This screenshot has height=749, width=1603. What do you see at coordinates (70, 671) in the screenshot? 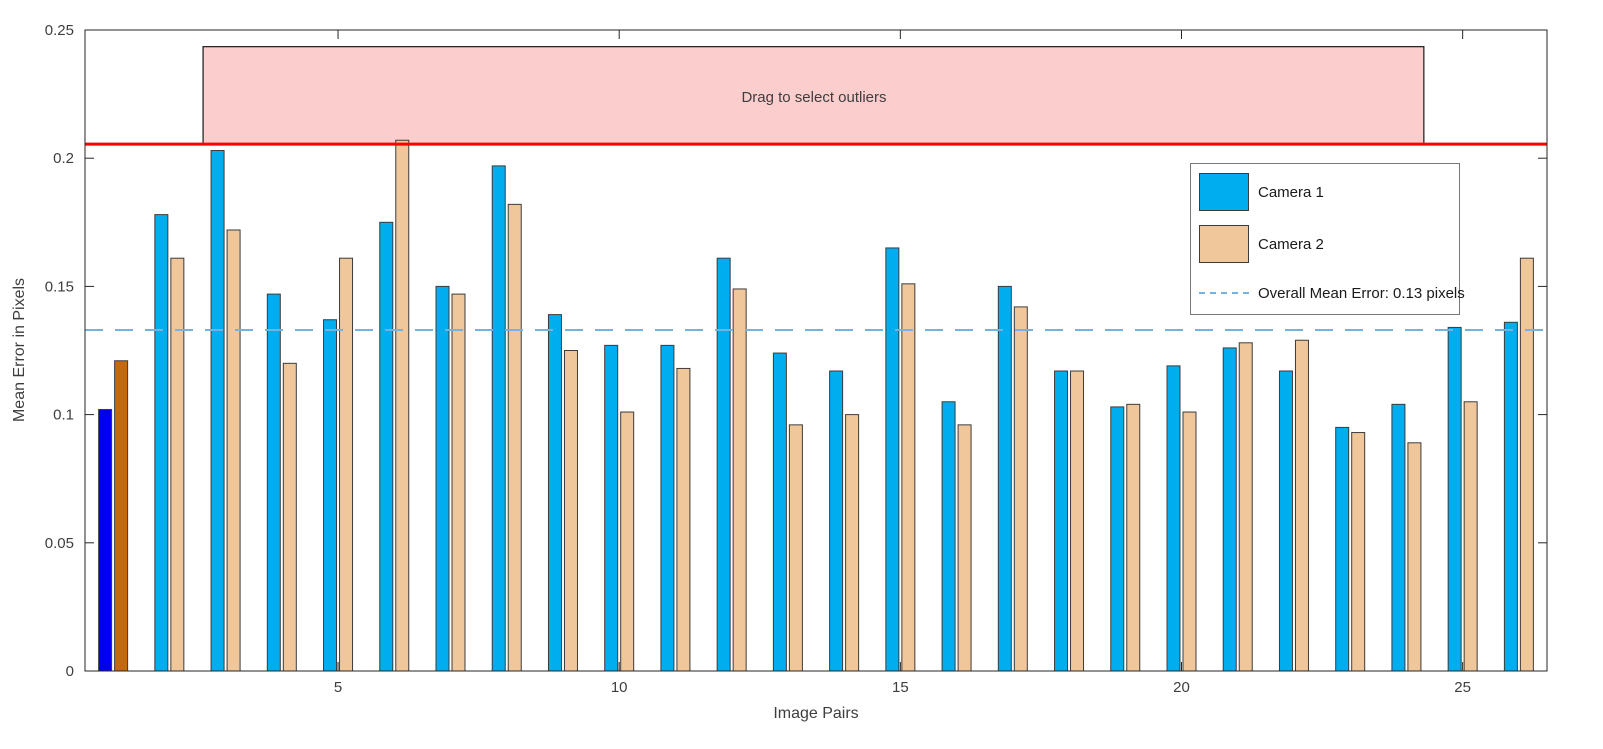
I see `y-tick-label: 0` at bounding box center [70, 671].